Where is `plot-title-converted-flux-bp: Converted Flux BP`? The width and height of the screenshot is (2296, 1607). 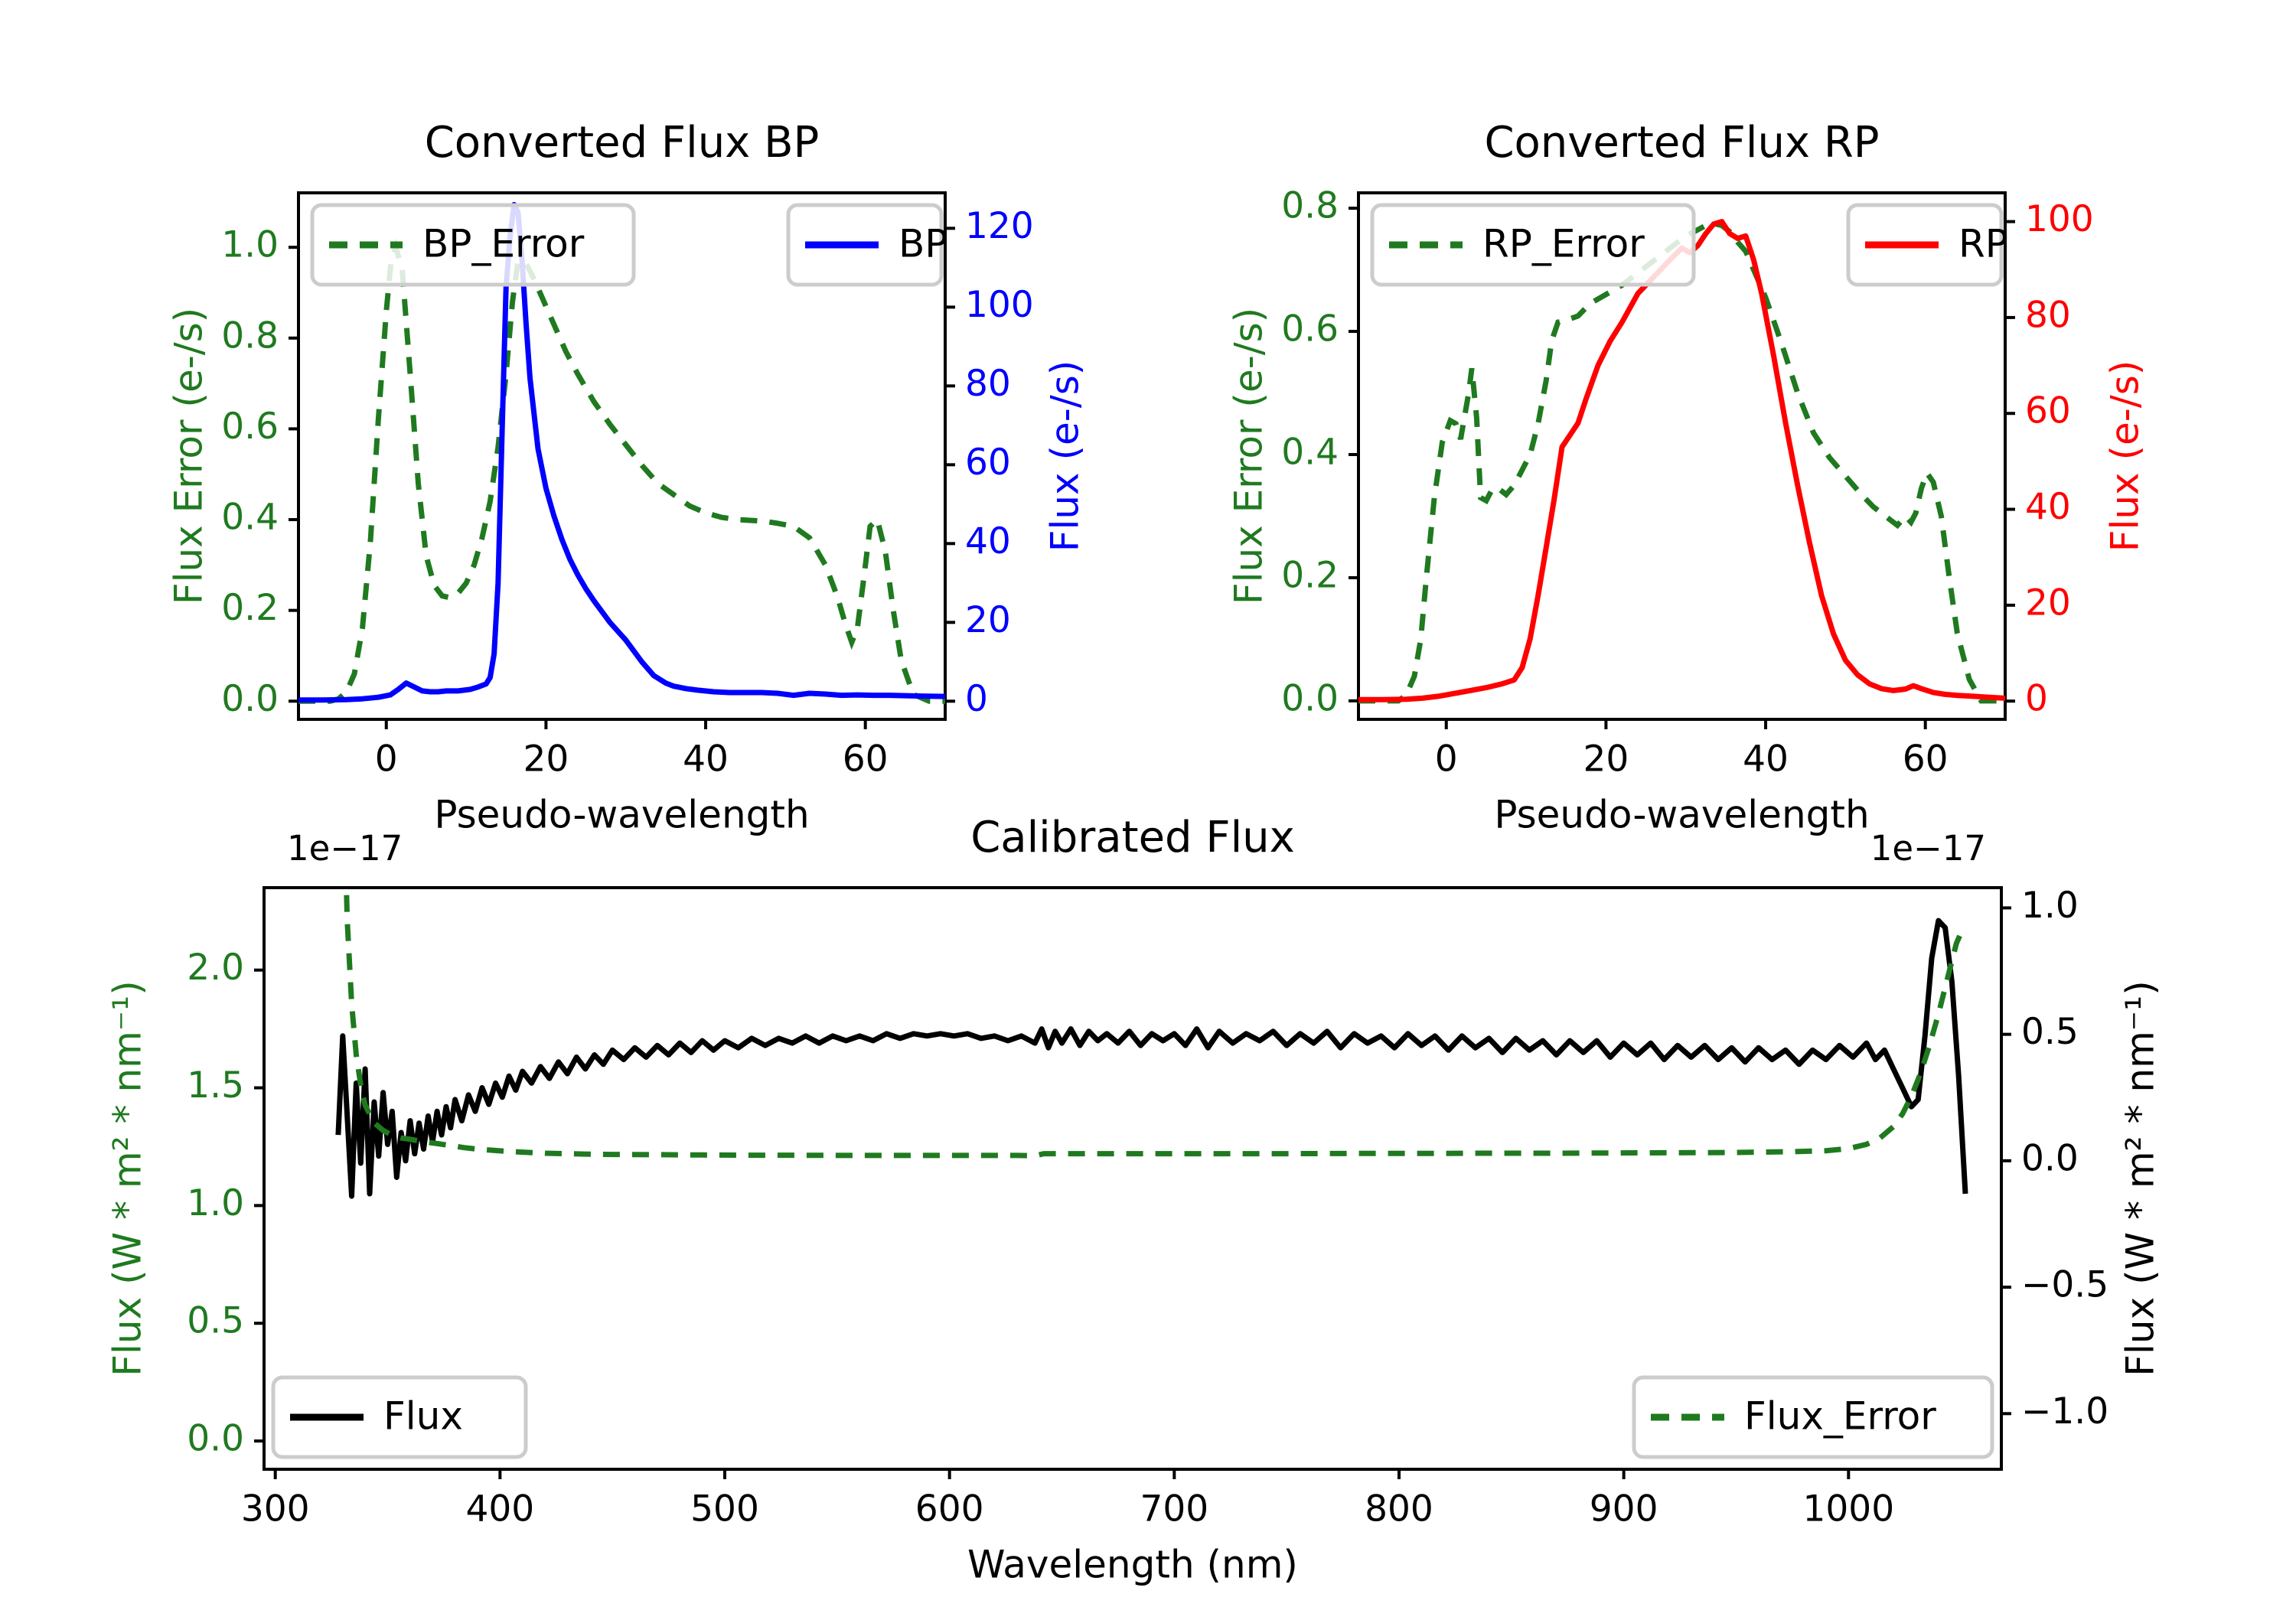
plot-title-converted-flux-bp: Converted Flux BP is located at coordinates (622, 143).